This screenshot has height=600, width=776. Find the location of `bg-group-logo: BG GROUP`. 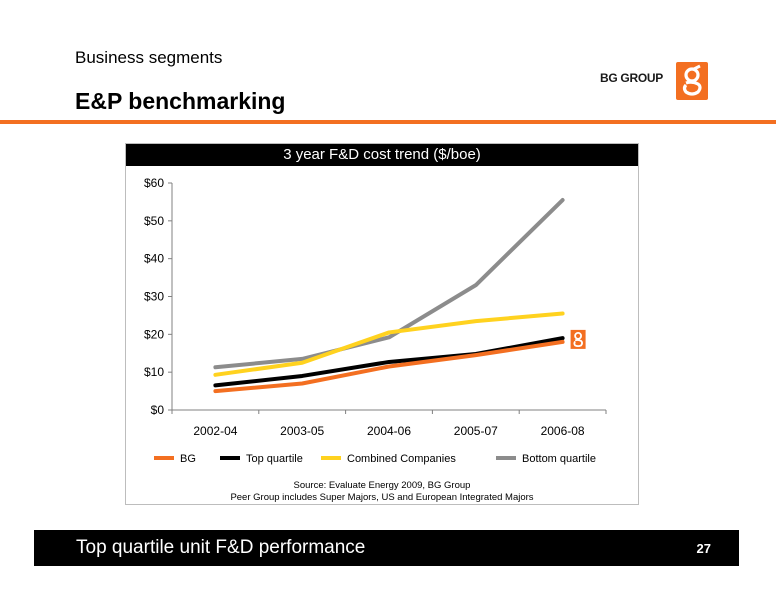

bg-group-logo: BG GROUP is located at coordinates (655, 82).